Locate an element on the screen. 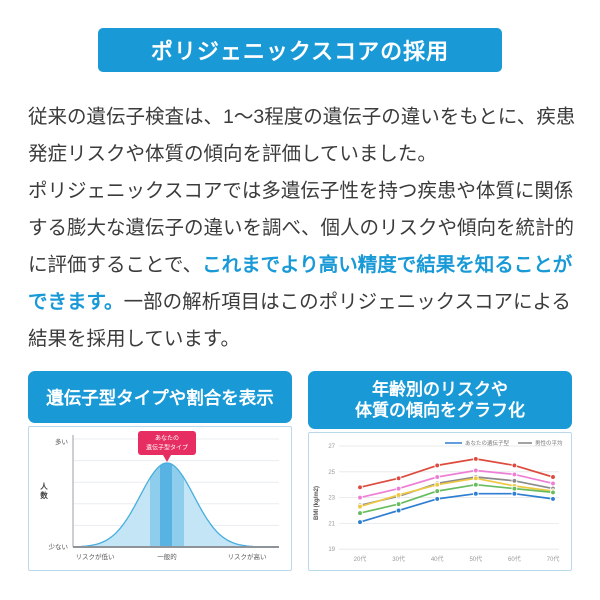 The width and height of the screenshot is (600, 600). svg-text: 60代 is located at coordinates (514, 559).